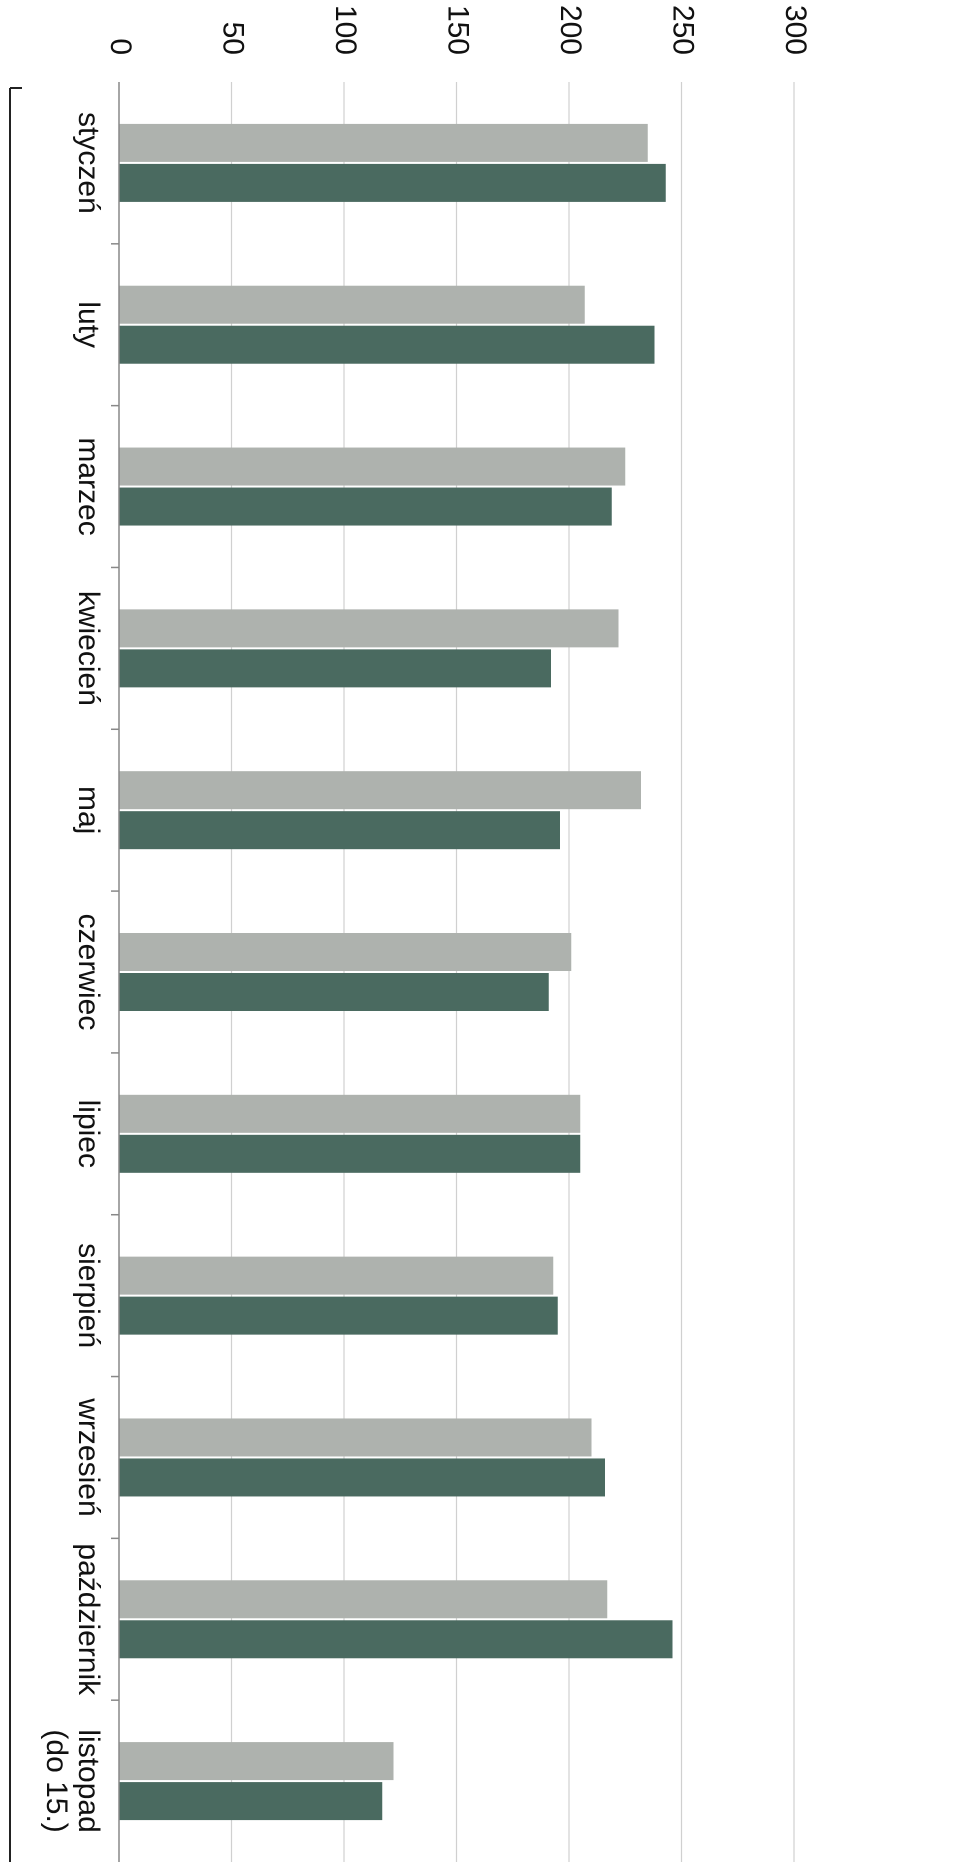  Describe the element at coordinates (795, 30) in the screenshot. I see `value-tick-label: 300` at that location.